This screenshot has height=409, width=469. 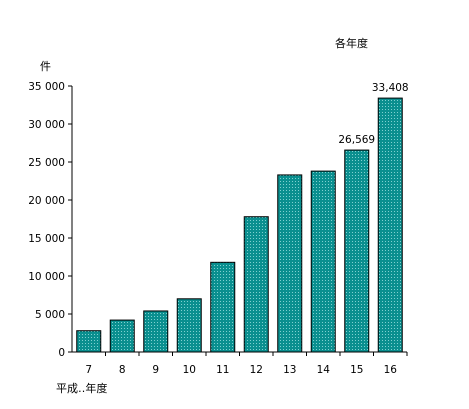 I want to click on x-tick-label: 14, so click(x=324, y=370).